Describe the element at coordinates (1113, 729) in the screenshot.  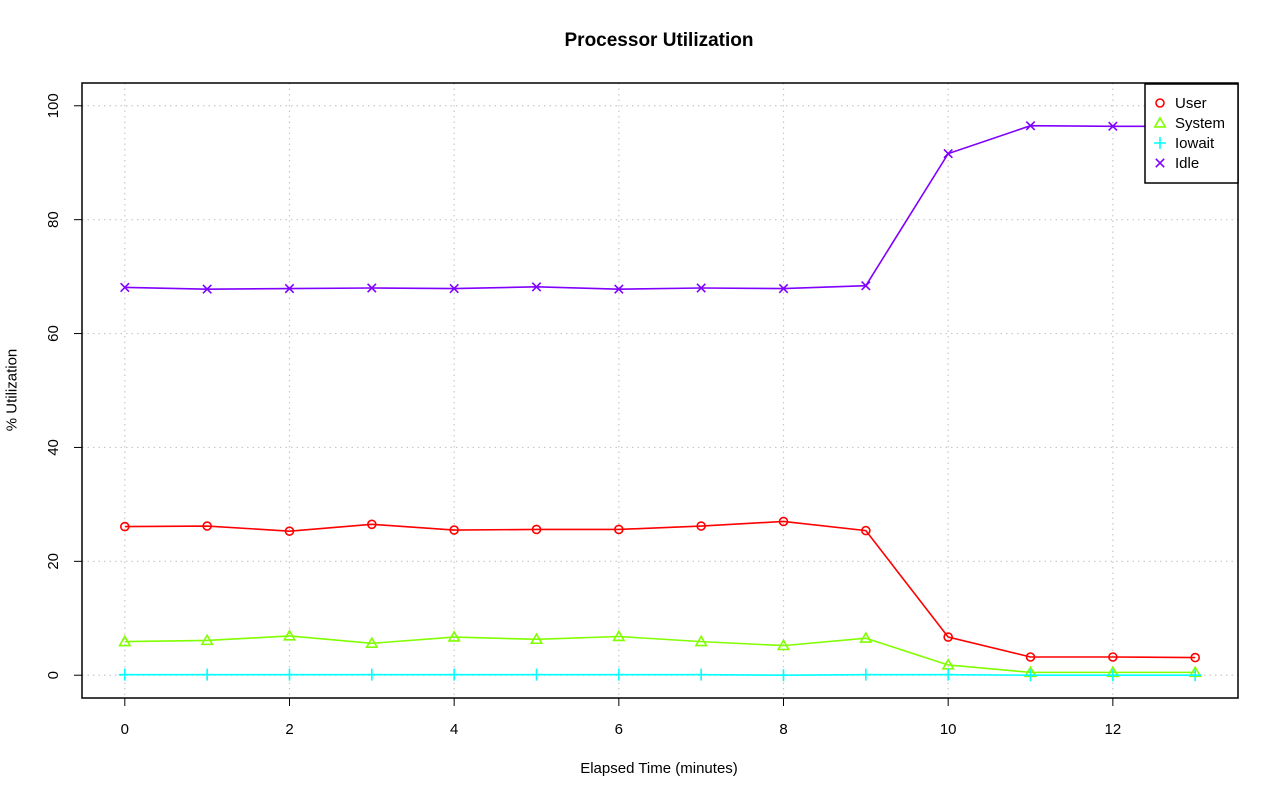
I see `x-tick-label: 12` at that location.